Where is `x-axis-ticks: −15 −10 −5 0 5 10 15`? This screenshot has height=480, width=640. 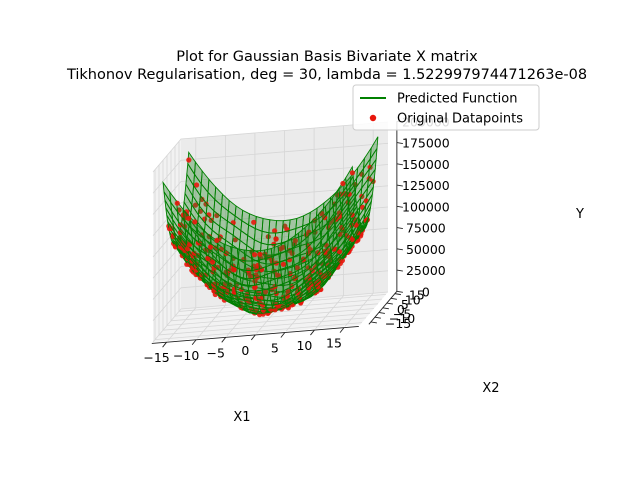 x-axis-ticks: −15 −10 −5 0 5 10 15 is located at coordinates (244, 346).